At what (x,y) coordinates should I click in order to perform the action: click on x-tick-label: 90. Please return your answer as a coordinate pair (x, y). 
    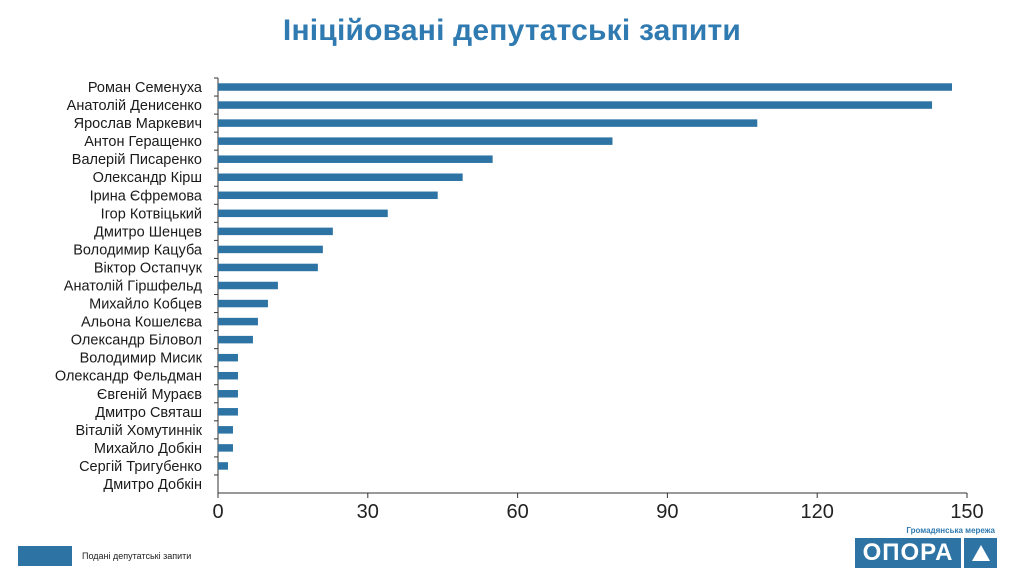
    Looking at the image, I should click on (667, 512).